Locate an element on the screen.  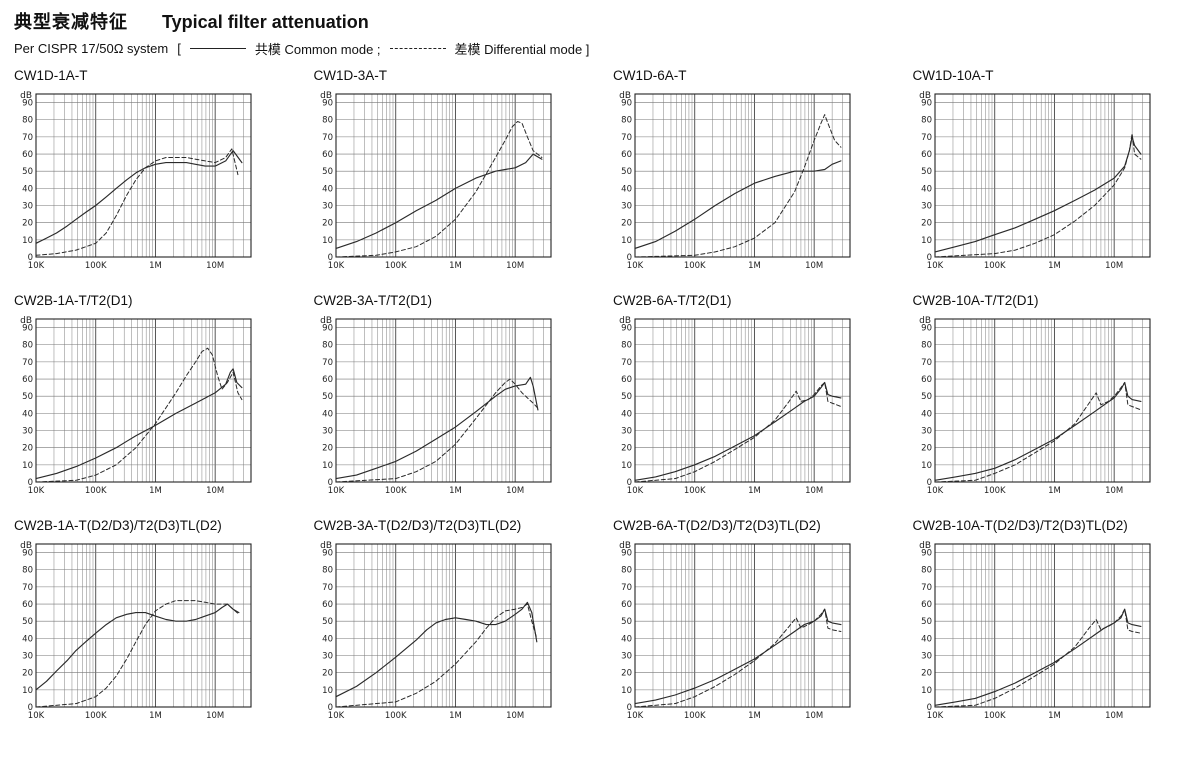
chart-title: CW2B-1A-T/T2(D1) is located at coordinates (73, 300).